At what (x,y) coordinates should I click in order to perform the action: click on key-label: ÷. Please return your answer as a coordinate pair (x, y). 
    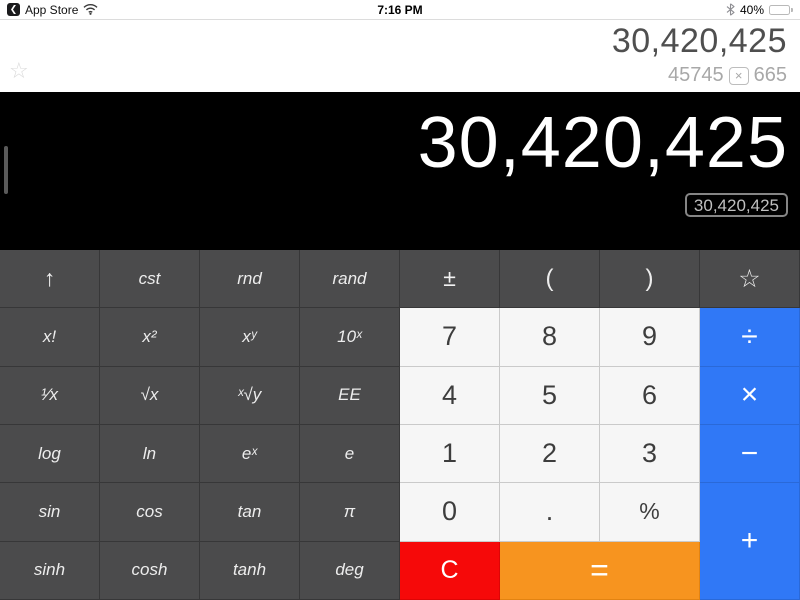
    Looking at the image, I should click on (749, 336).